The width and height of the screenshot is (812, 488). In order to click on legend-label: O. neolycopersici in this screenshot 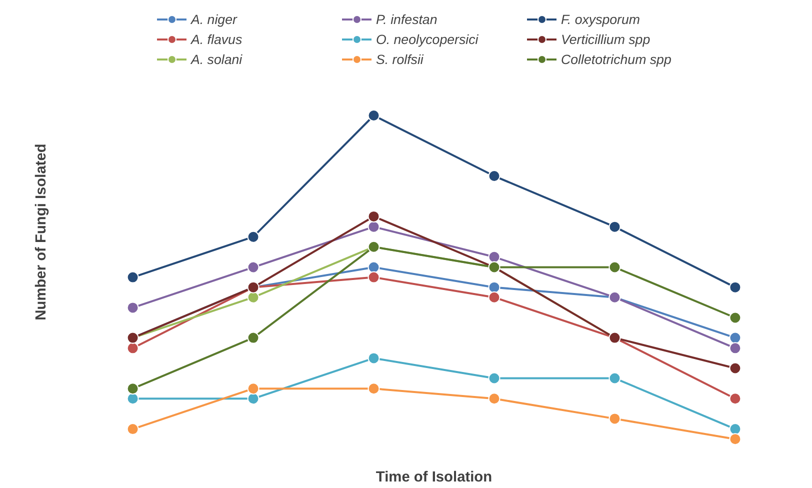, I will do `click(428, 39)`.